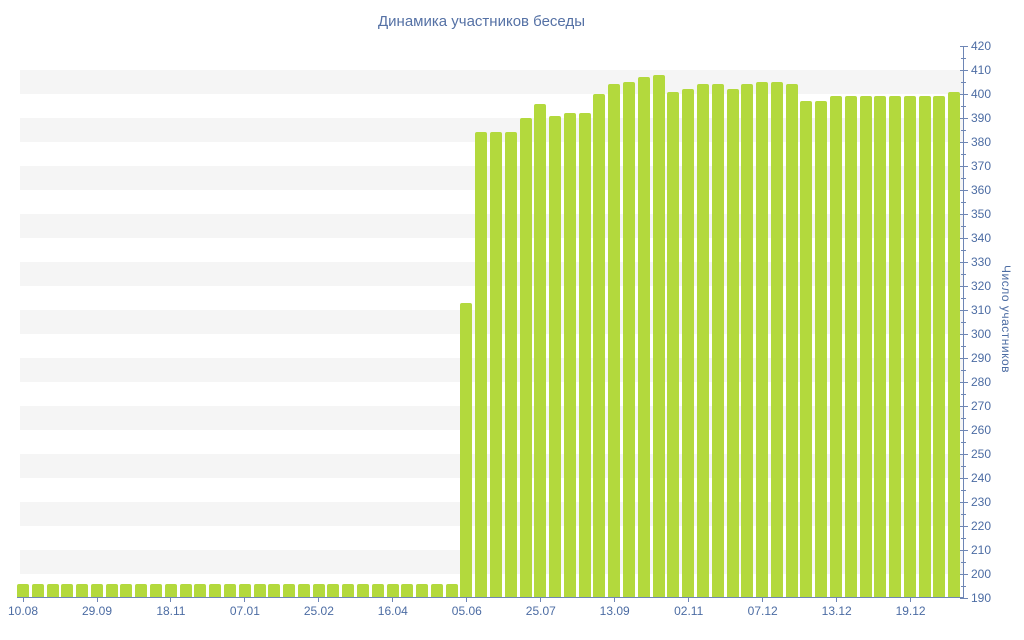 The image size is (1024, 640). I want to click on x-tick-label: 19.12, so click(910, 611).